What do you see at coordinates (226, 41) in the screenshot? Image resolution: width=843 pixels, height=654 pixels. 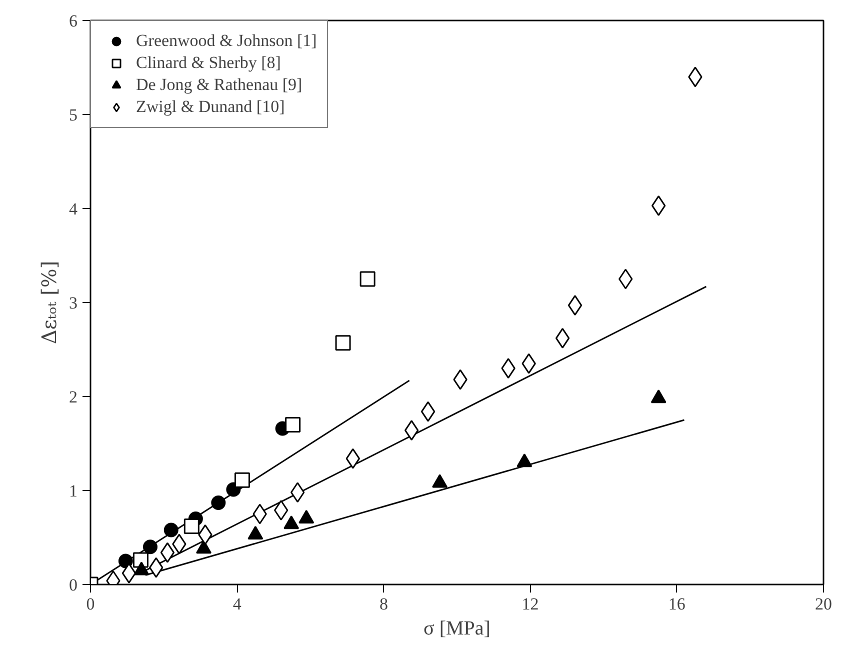 I see `legend-label: Greenwood & Johnson [1]` at bounding box center [226, 41].